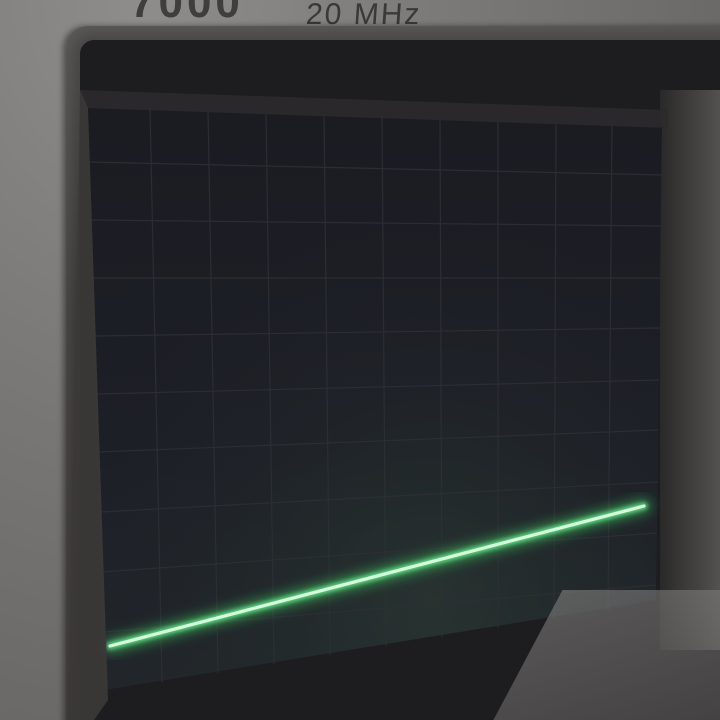 The image size is (720, 720). Describe the element at coordinates (377, 576) in the screenshot. I see `trace-line` at that location.